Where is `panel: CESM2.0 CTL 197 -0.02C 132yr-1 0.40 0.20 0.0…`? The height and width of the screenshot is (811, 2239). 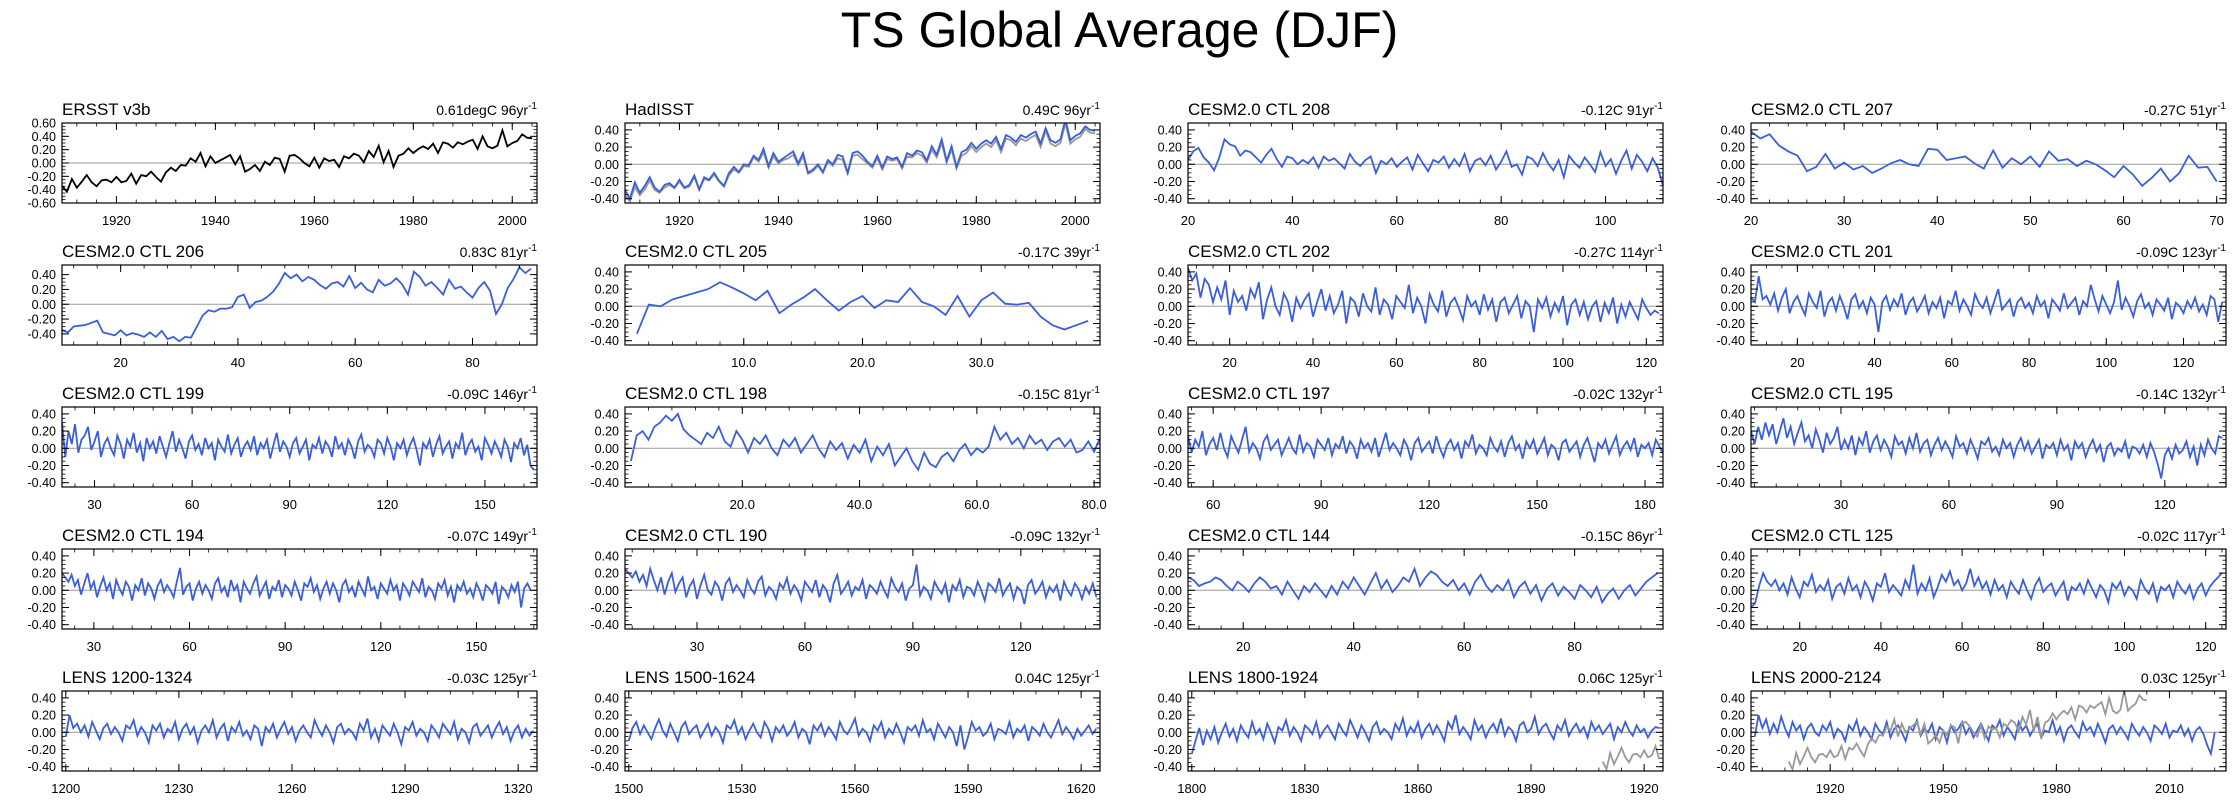 panel: CESM2.0 CTL 197 -0.02C 132yr-1 0.40 0.20 0.0… is located at coordinates (1409, 448).